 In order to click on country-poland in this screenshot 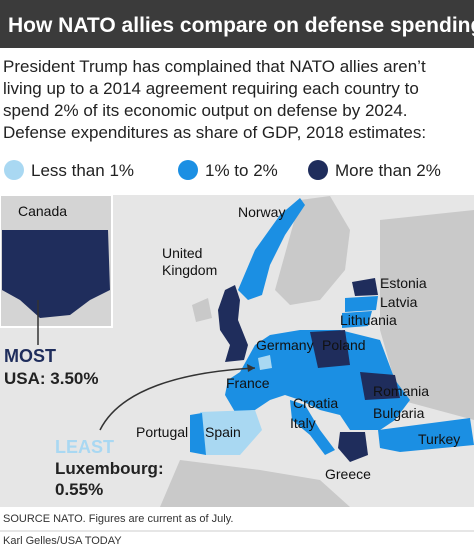, I will do `click(330, 349)`.